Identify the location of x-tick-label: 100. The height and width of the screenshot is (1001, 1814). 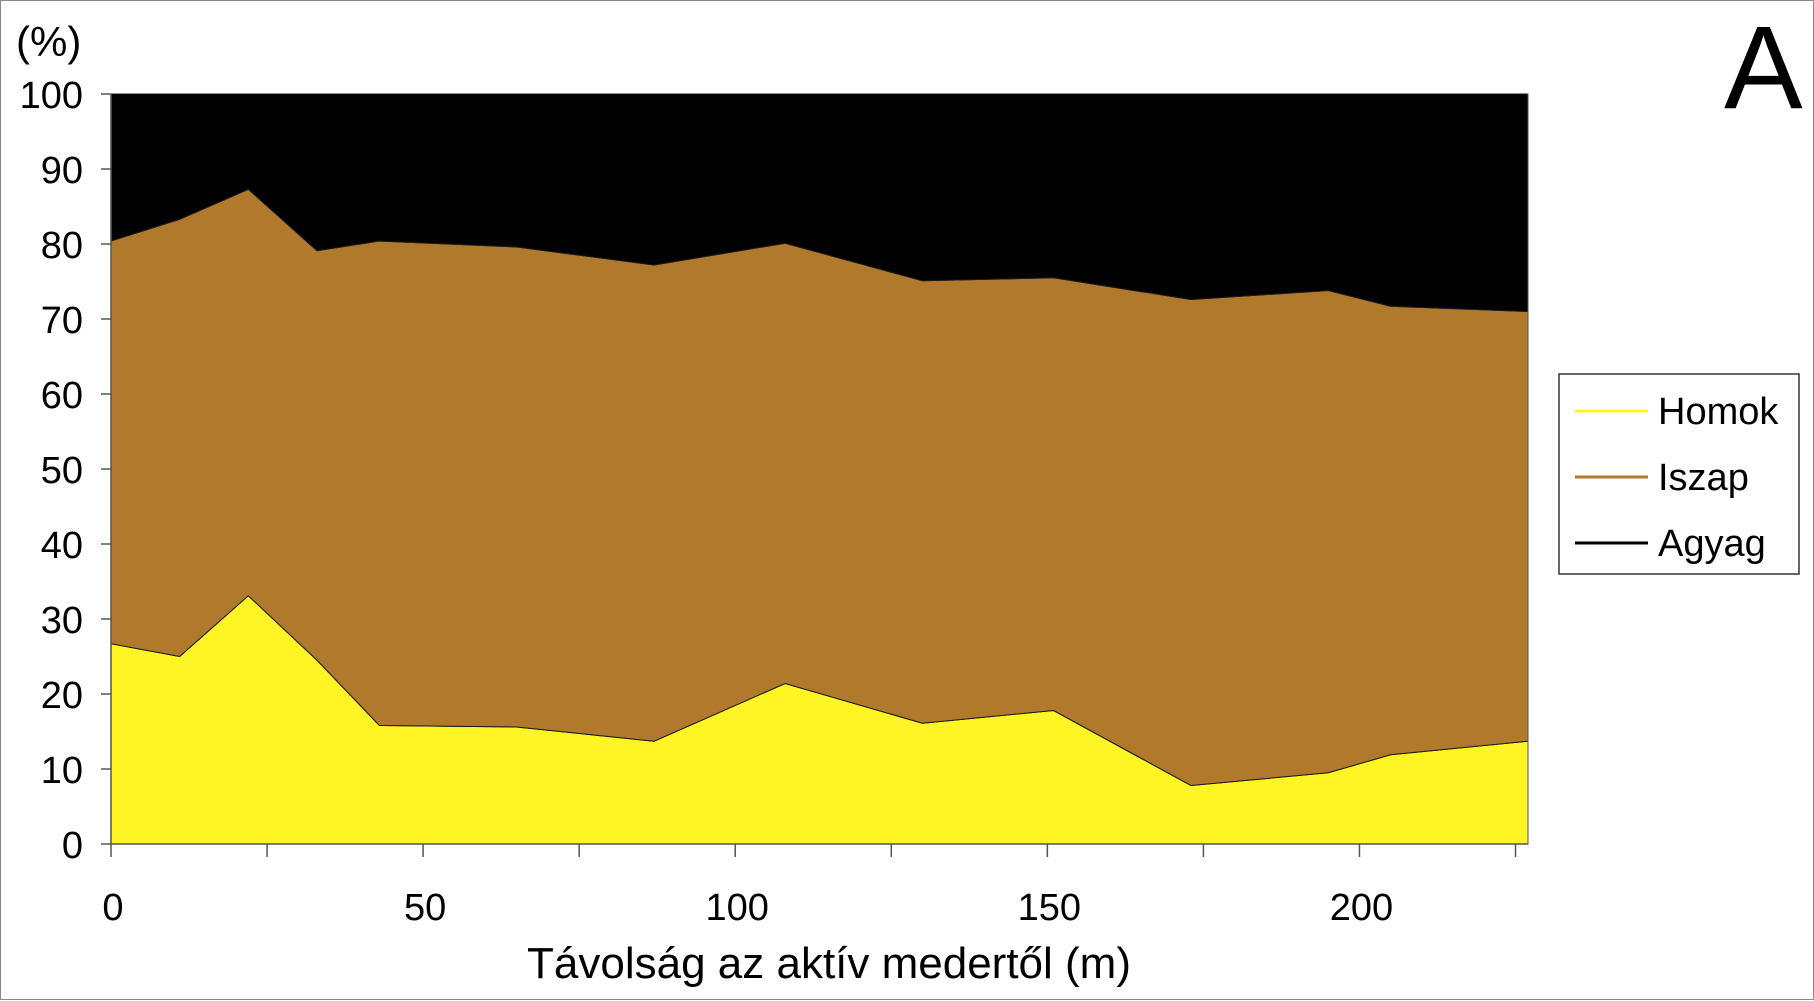
(737, 908).